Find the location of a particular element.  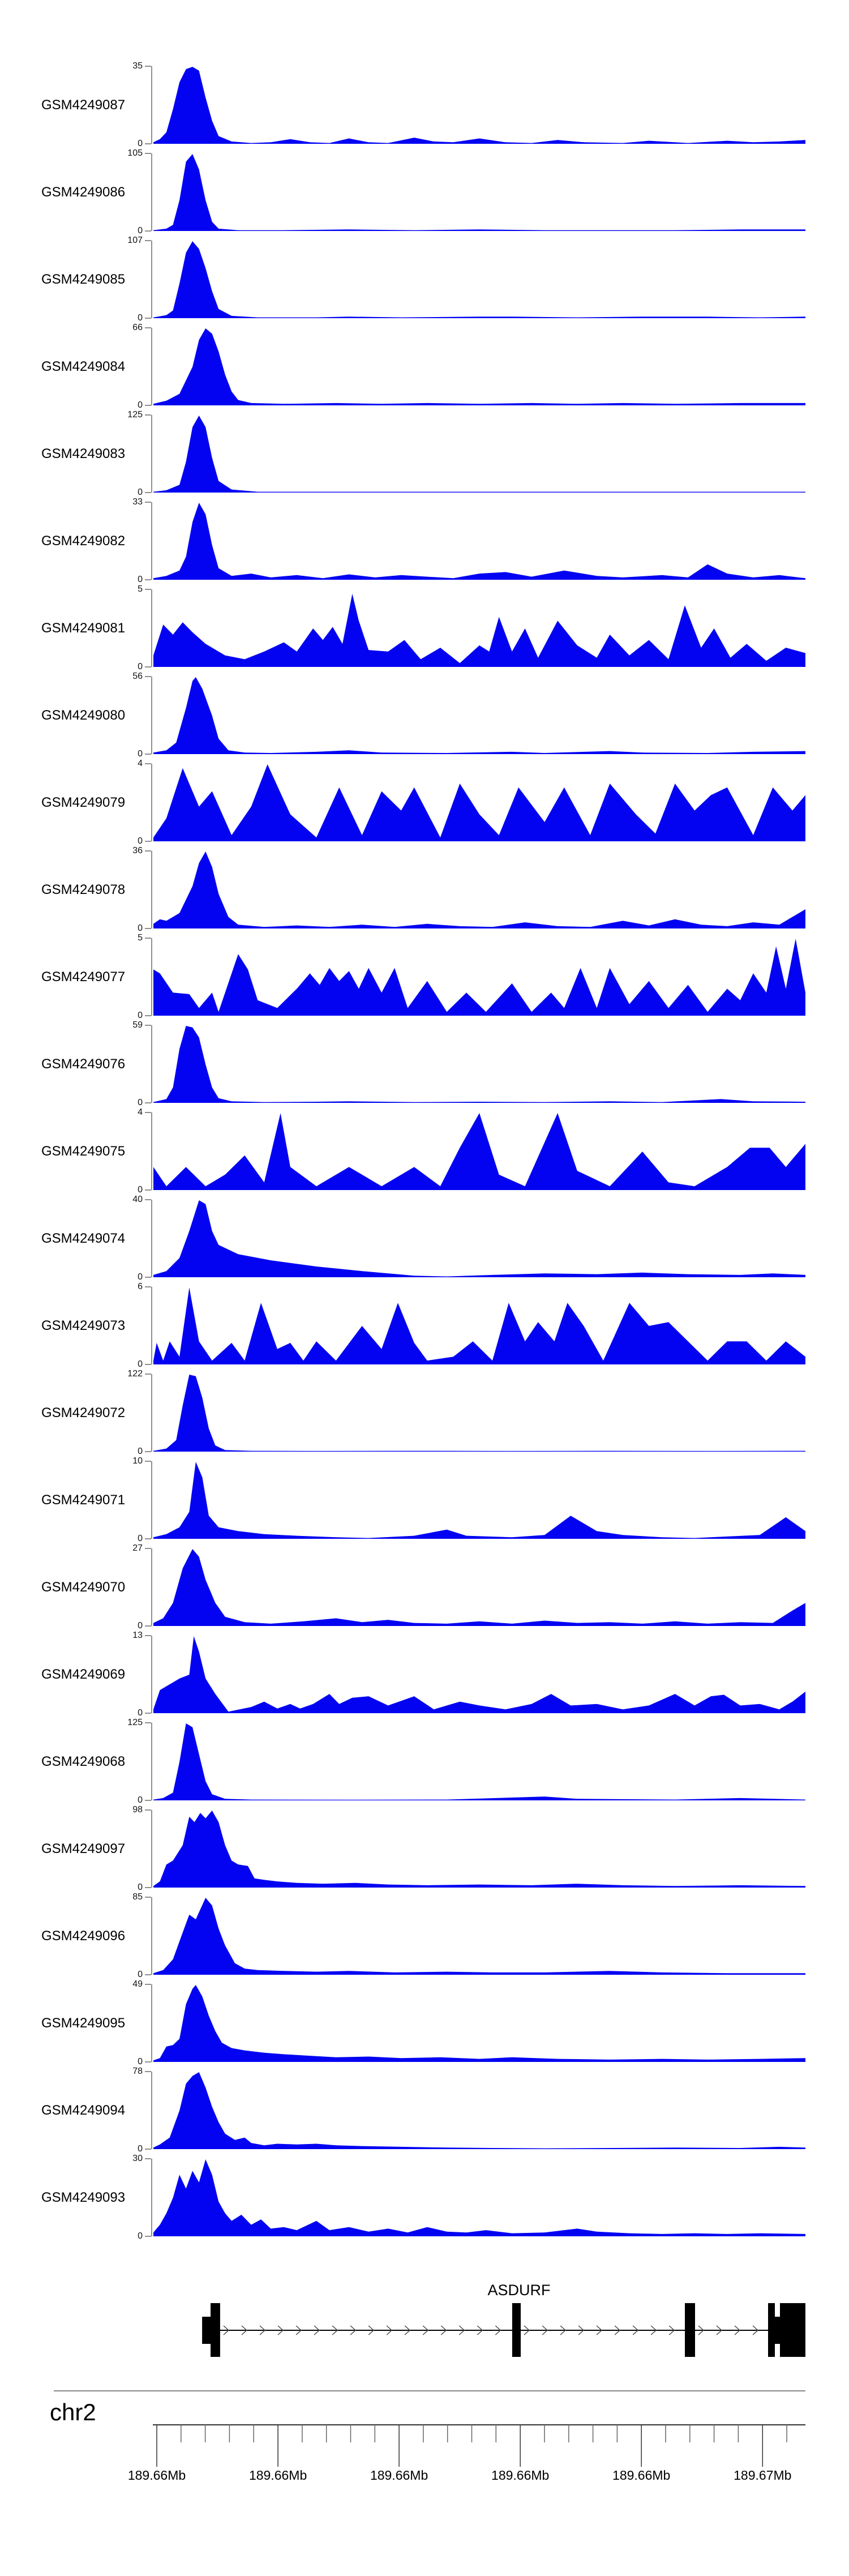

y-axis-max-label: 59 is located at coordinates (137, 1025).